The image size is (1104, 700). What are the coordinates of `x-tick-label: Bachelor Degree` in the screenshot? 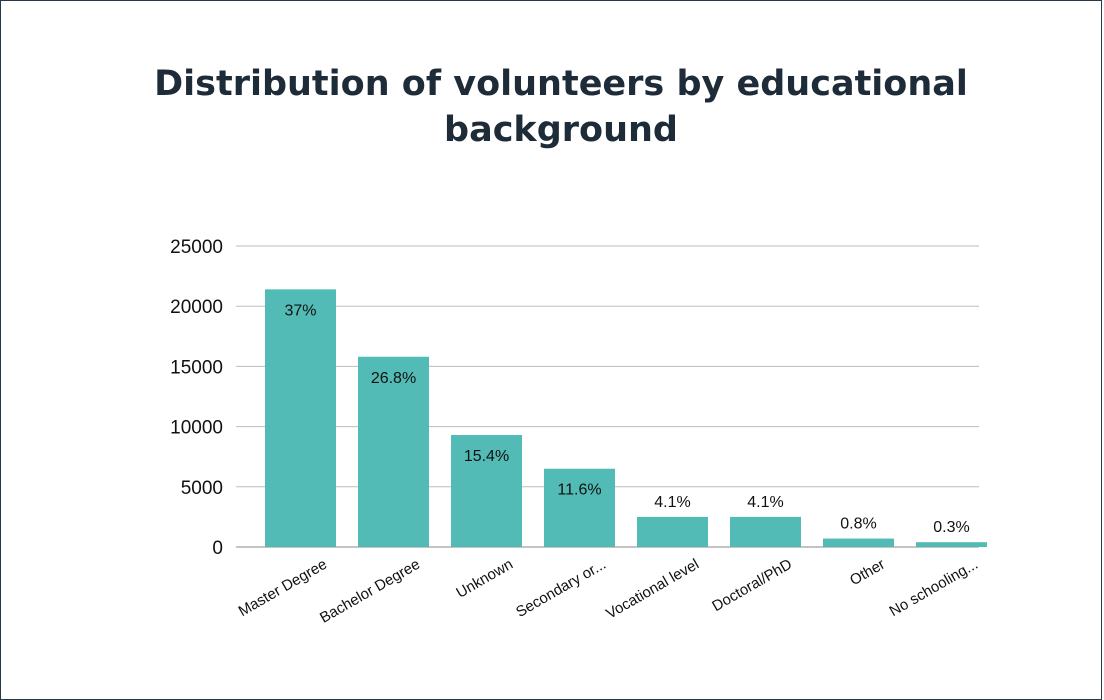 It's located at (370, 591).